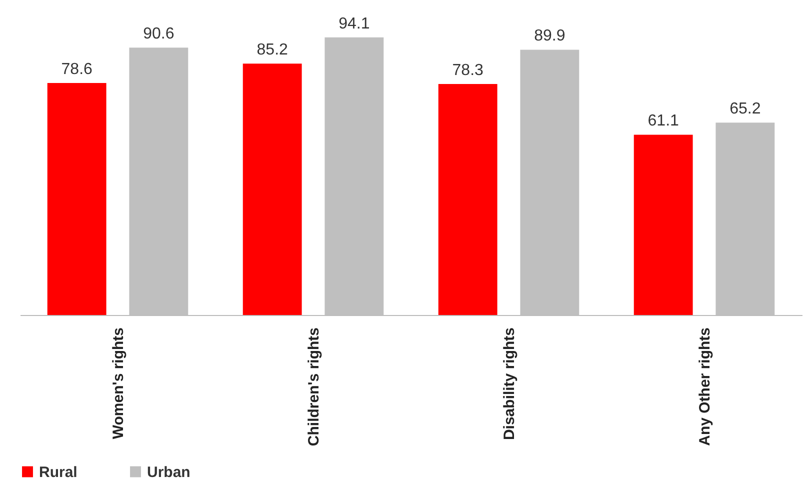  What do you see at coordinates (509, 384) in the screenshot?
I see `x-tick-label: Disability rights` at bounding box center [509, 384].